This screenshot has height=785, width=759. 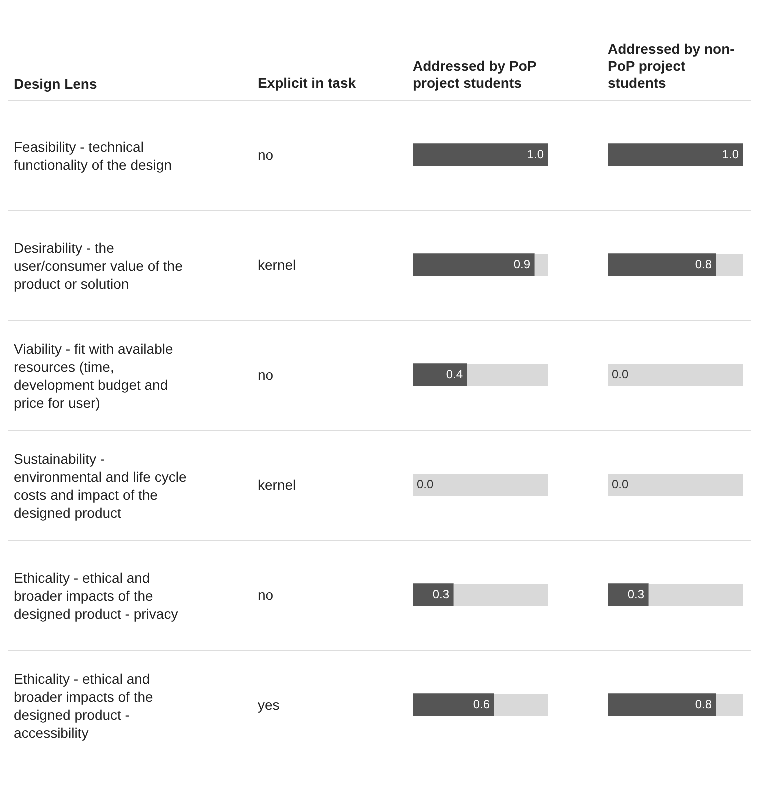 What do you see at coordinates (97, 596) in the screenshot?
I see `y-tick-label: Ethicality - ethical and broader impacts of the designed product - privacy` at bounding box center [97, 596].